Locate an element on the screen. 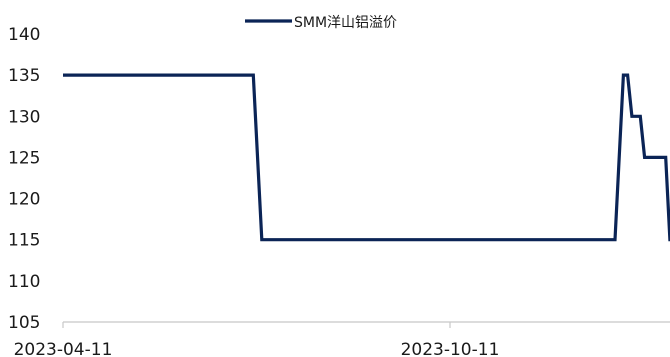  y-tick-label: 125 is located at coordinates (24, 158).